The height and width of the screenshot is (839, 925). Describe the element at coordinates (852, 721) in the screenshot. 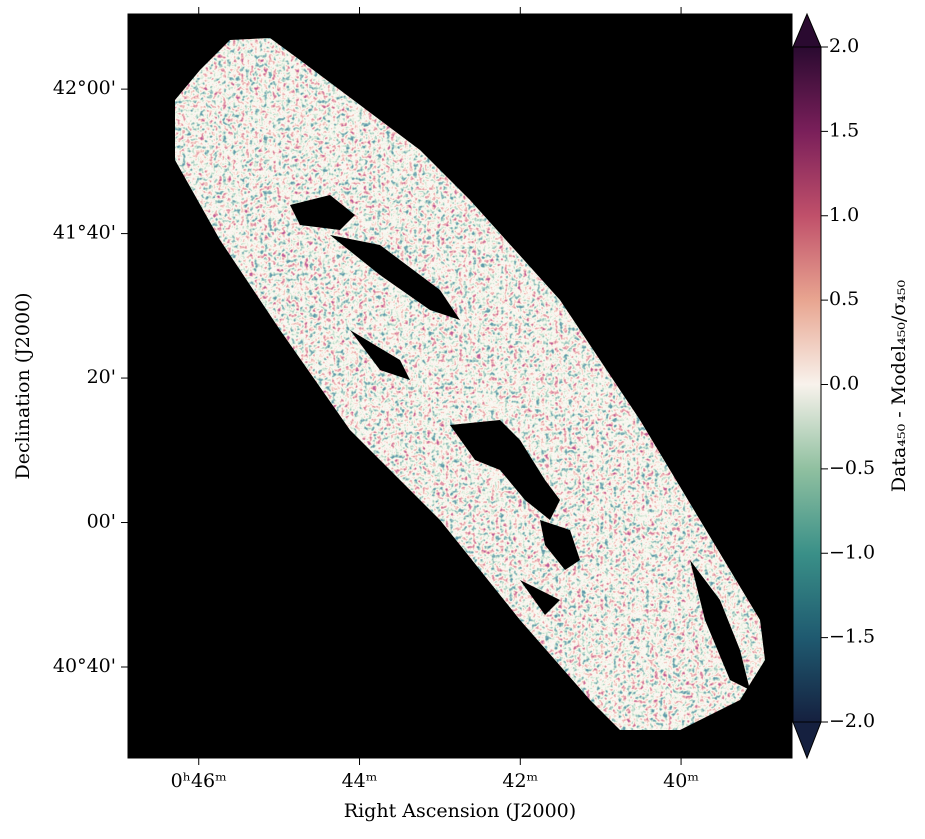

I see `colorbar-tick-label: −2.0` at that location.